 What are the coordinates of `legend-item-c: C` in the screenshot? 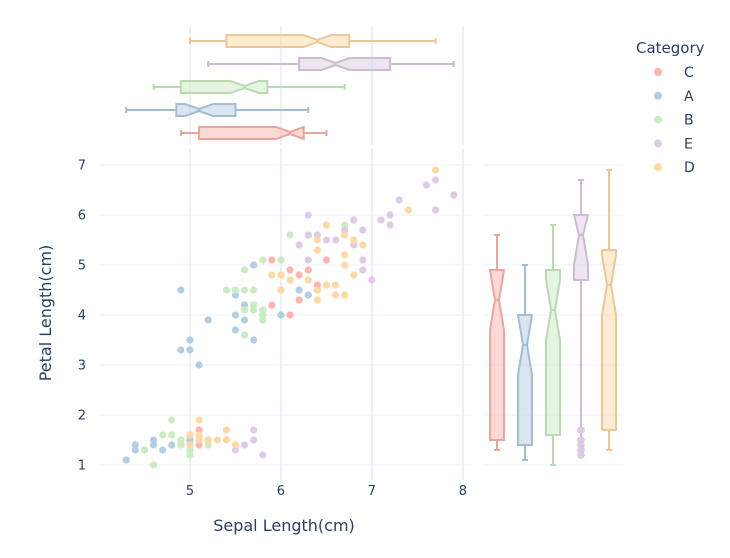 It's located at (674, 73).